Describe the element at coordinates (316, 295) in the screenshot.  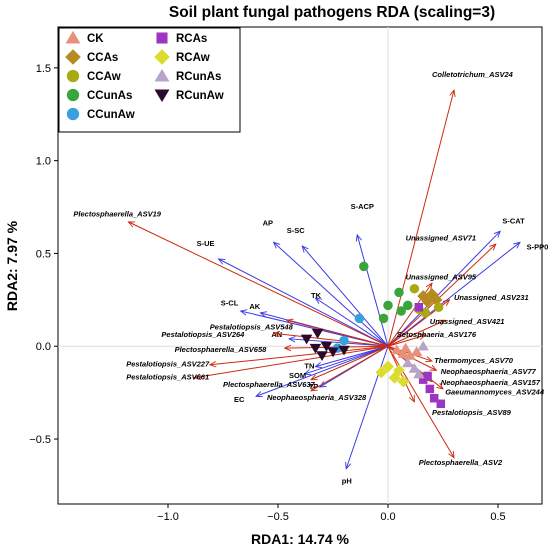
I see `env-vector-label: TK` at that location.